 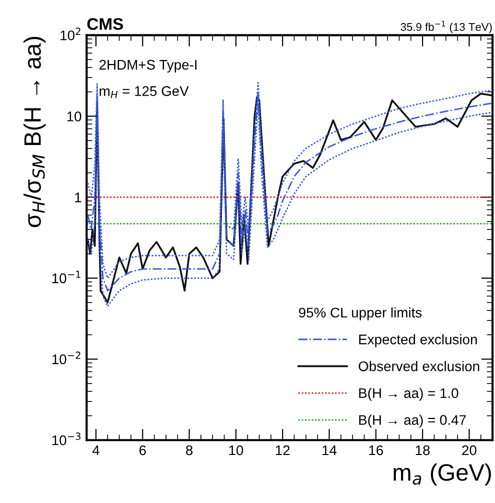 I want to click on annotation: 2HDM+S Type-I, so click(x=148, y=66).